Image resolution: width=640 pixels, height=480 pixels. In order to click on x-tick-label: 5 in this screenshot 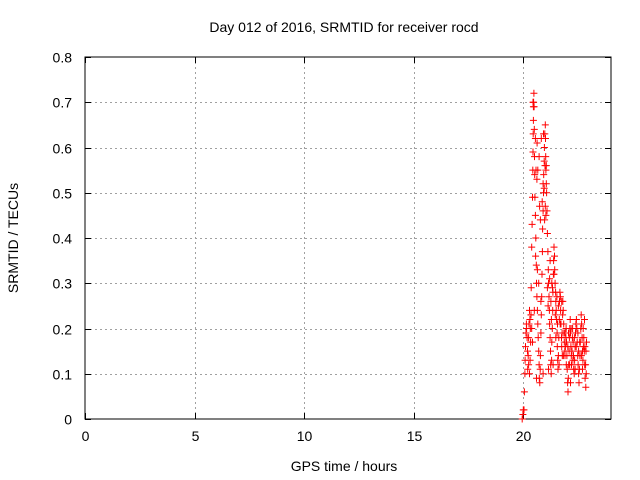, I will do `click(196, 436)`.